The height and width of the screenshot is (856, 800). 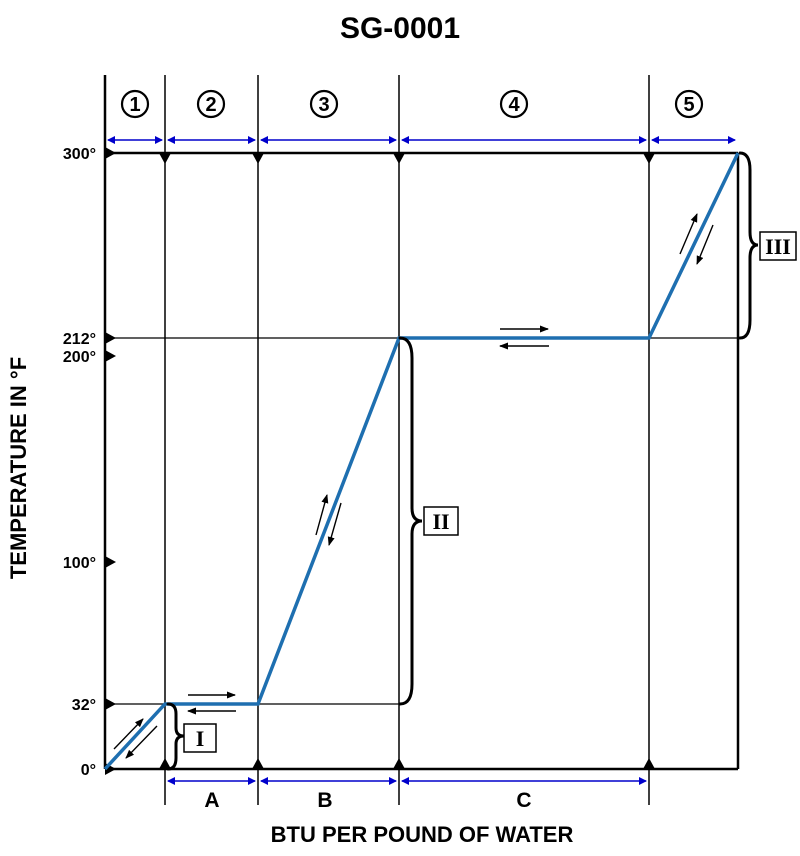 I want to click on zone-5-cooling-arrow, so click(x=705, y=244).